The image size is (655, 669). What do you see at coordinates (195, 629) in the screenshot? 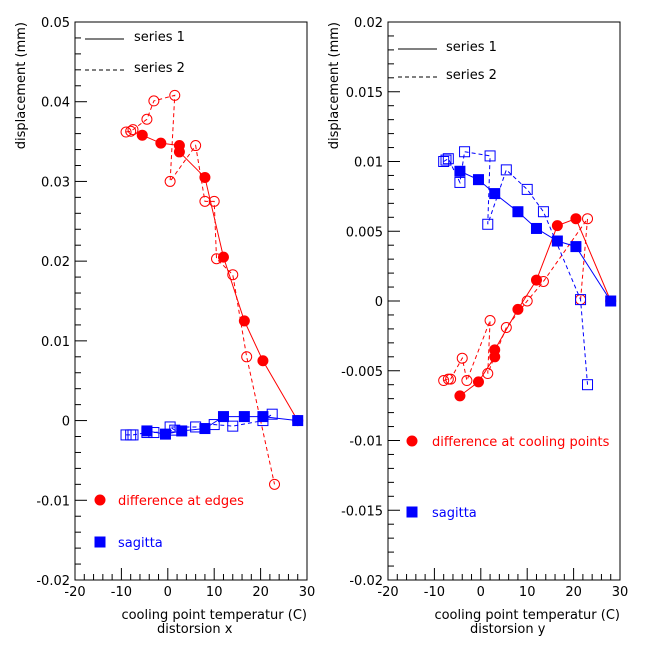
I see `chart-subtitle: distorsion x` at bounding box center [195, 629].